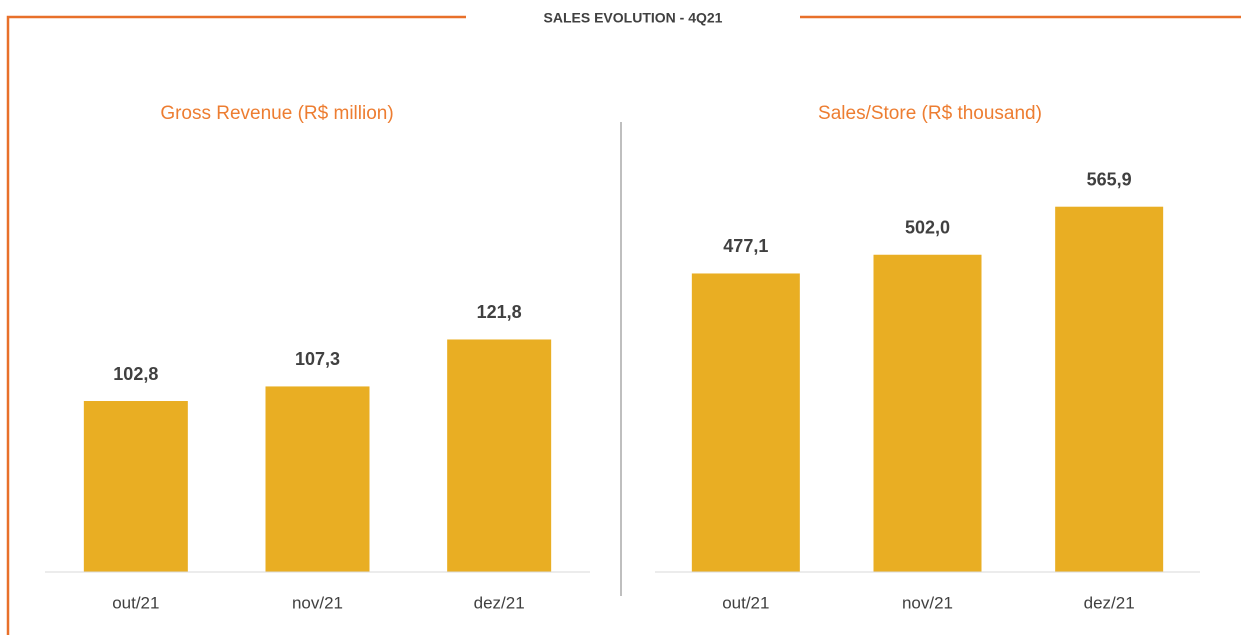  I want to click on value-label: 121,8, so click(499, 312).